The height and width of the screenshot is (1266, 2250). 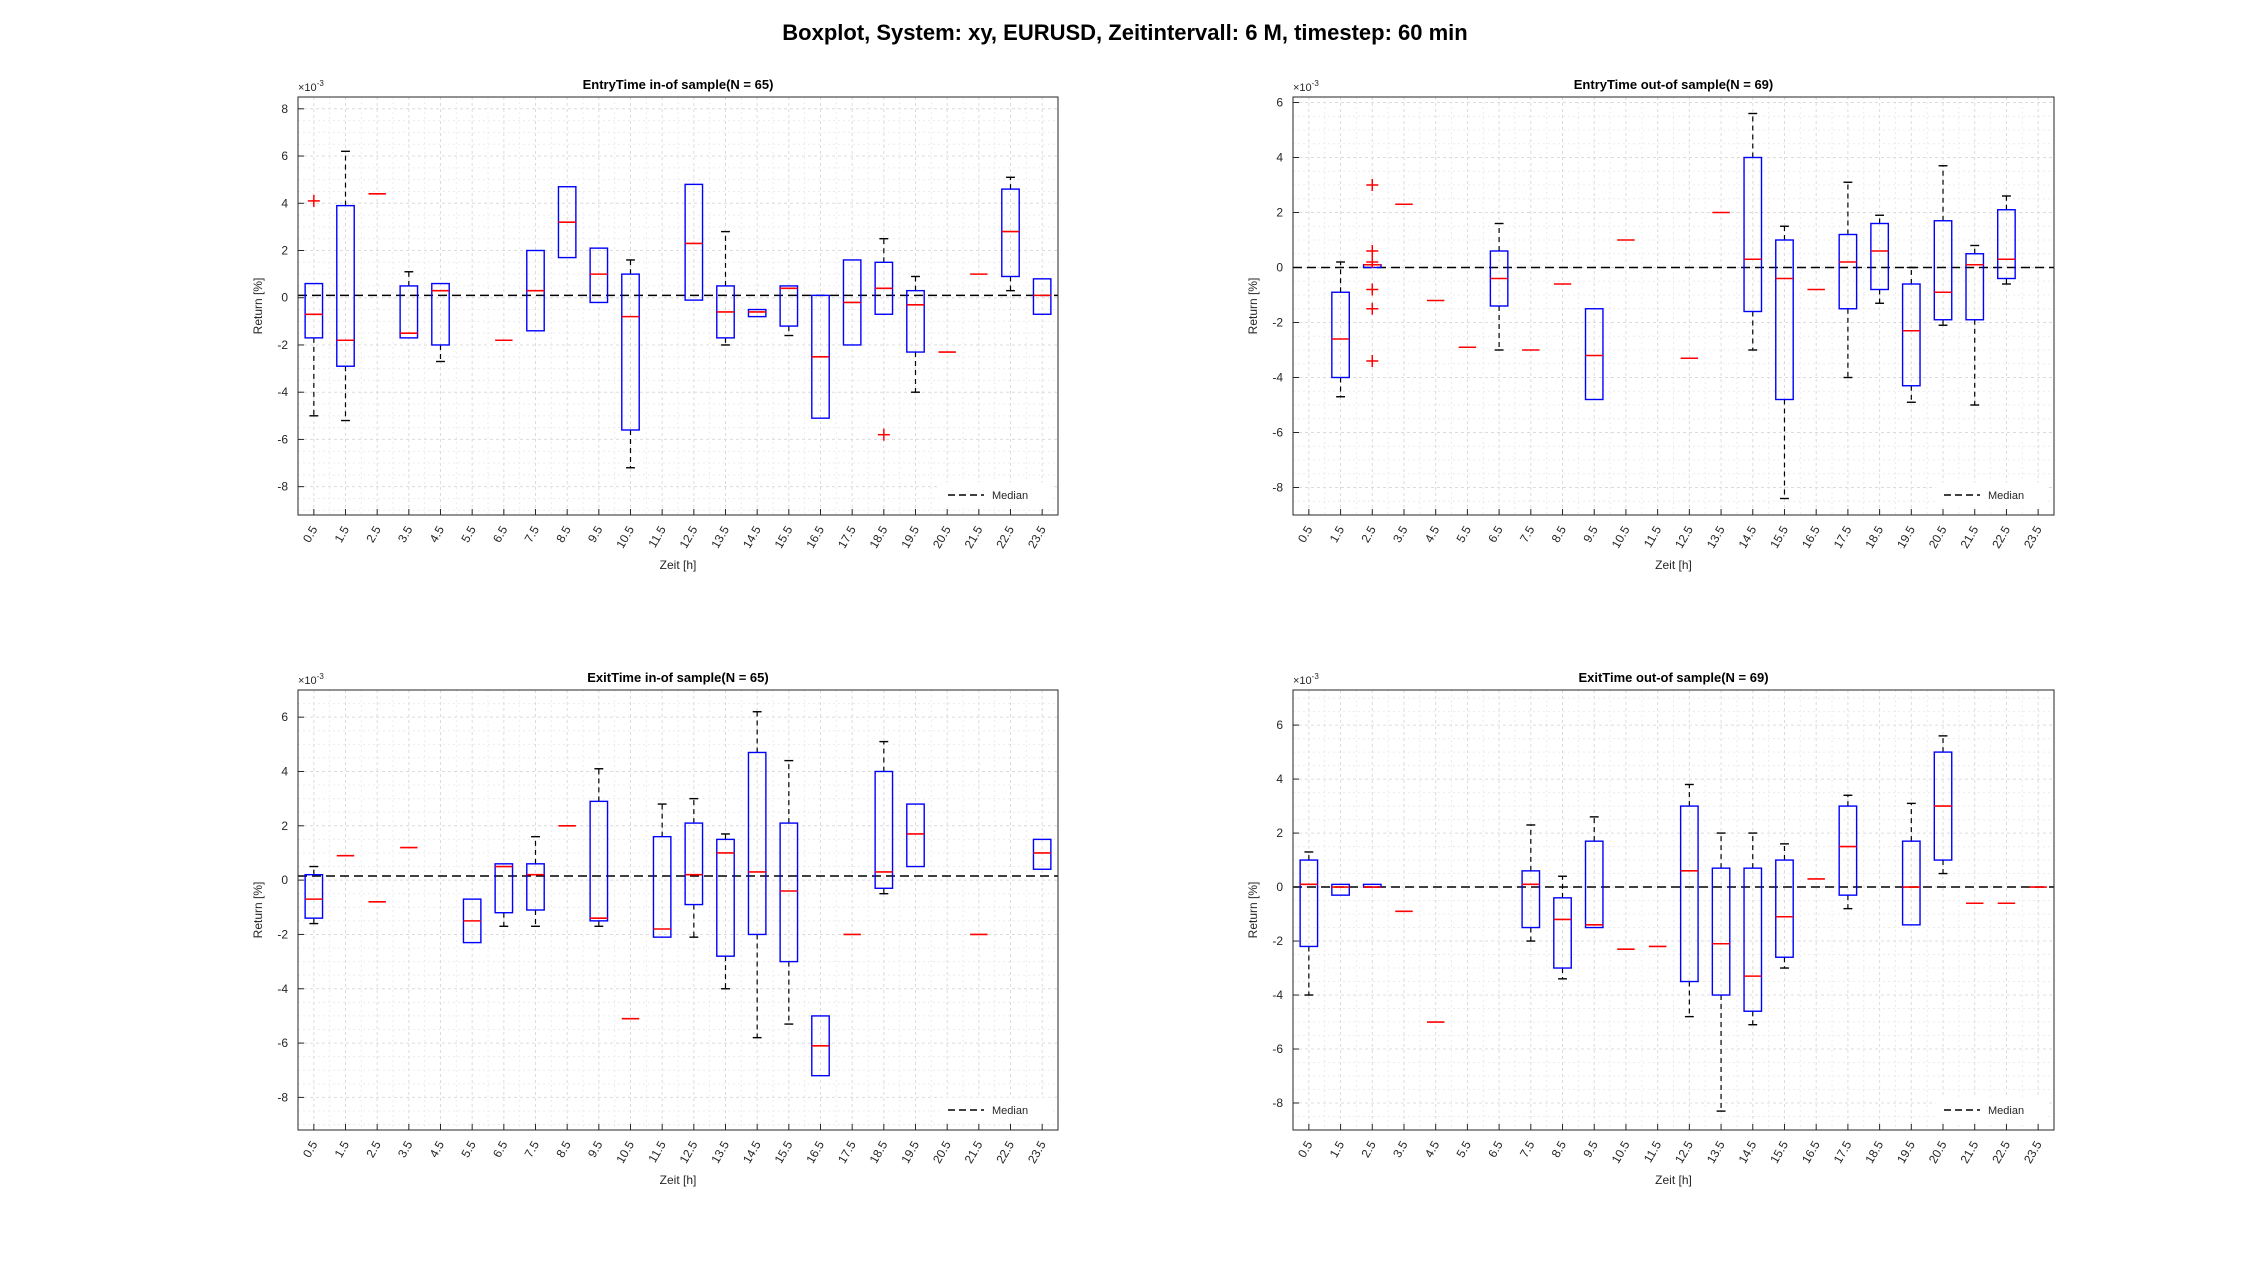 What do you see at coordinates (1527, 534) in the screenshot?
I see `x-tick-label: 7.5` at bounding box center [1527, 534].